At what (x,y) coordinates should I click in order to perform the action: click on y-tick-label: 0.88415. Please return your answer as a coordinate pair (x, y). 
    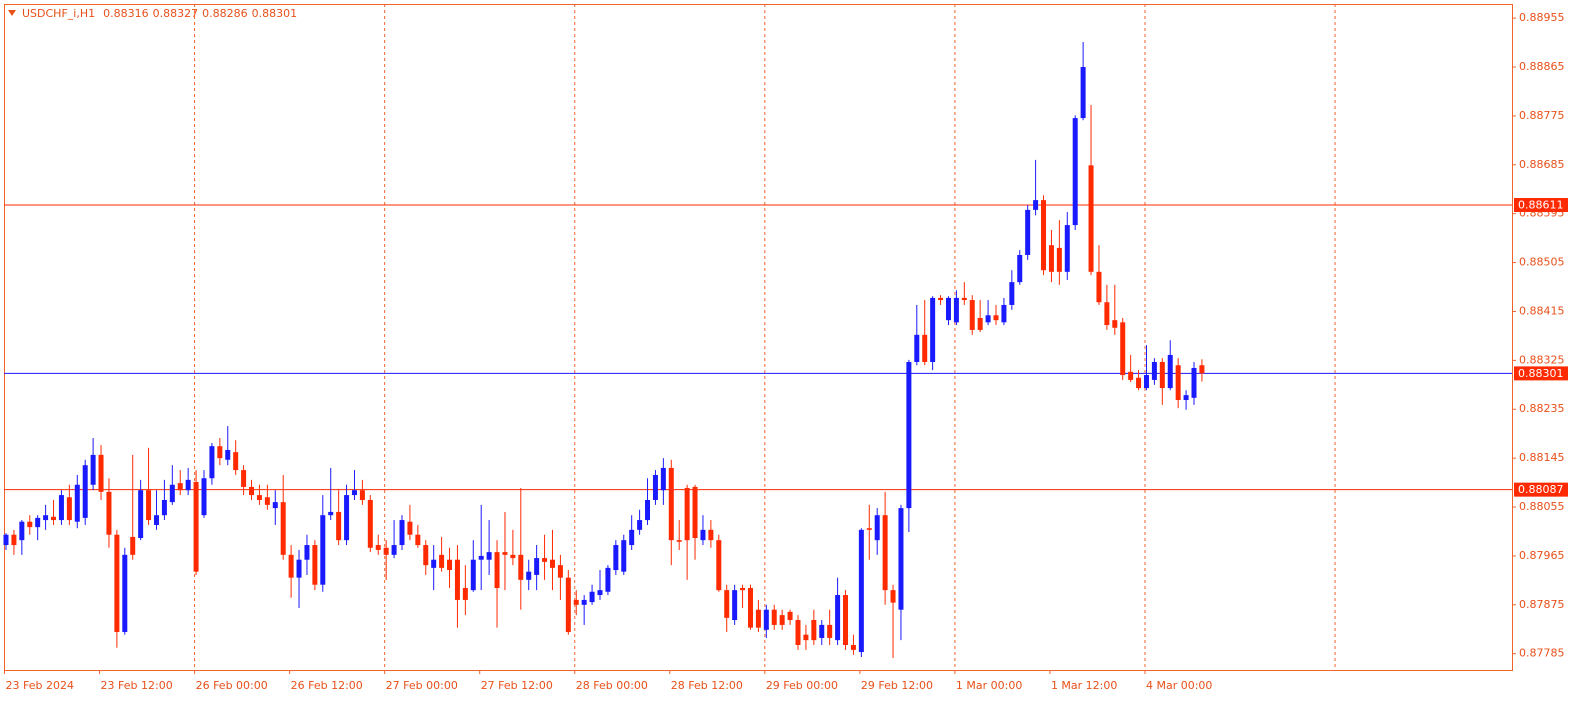
    Looking at the image, I should click on (1542, 310).